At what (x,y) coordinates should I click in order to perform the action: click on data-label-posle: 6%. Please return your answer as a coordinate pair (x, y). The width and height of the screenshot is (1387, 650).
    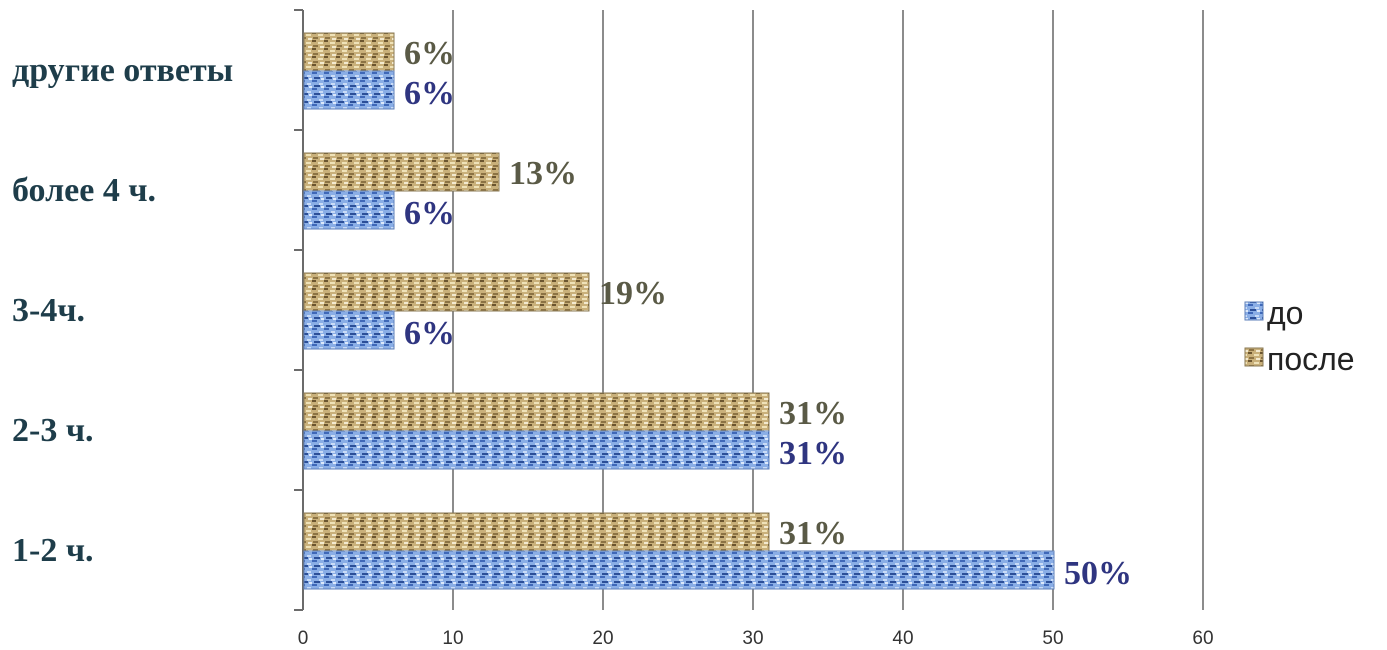
    Looking at the image, I should click on (429, 53).